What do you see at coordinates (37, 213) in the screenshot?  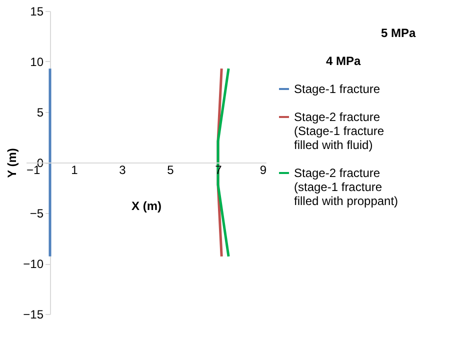 I see `y-tick-label: −5` at bounding box center [37, 213].